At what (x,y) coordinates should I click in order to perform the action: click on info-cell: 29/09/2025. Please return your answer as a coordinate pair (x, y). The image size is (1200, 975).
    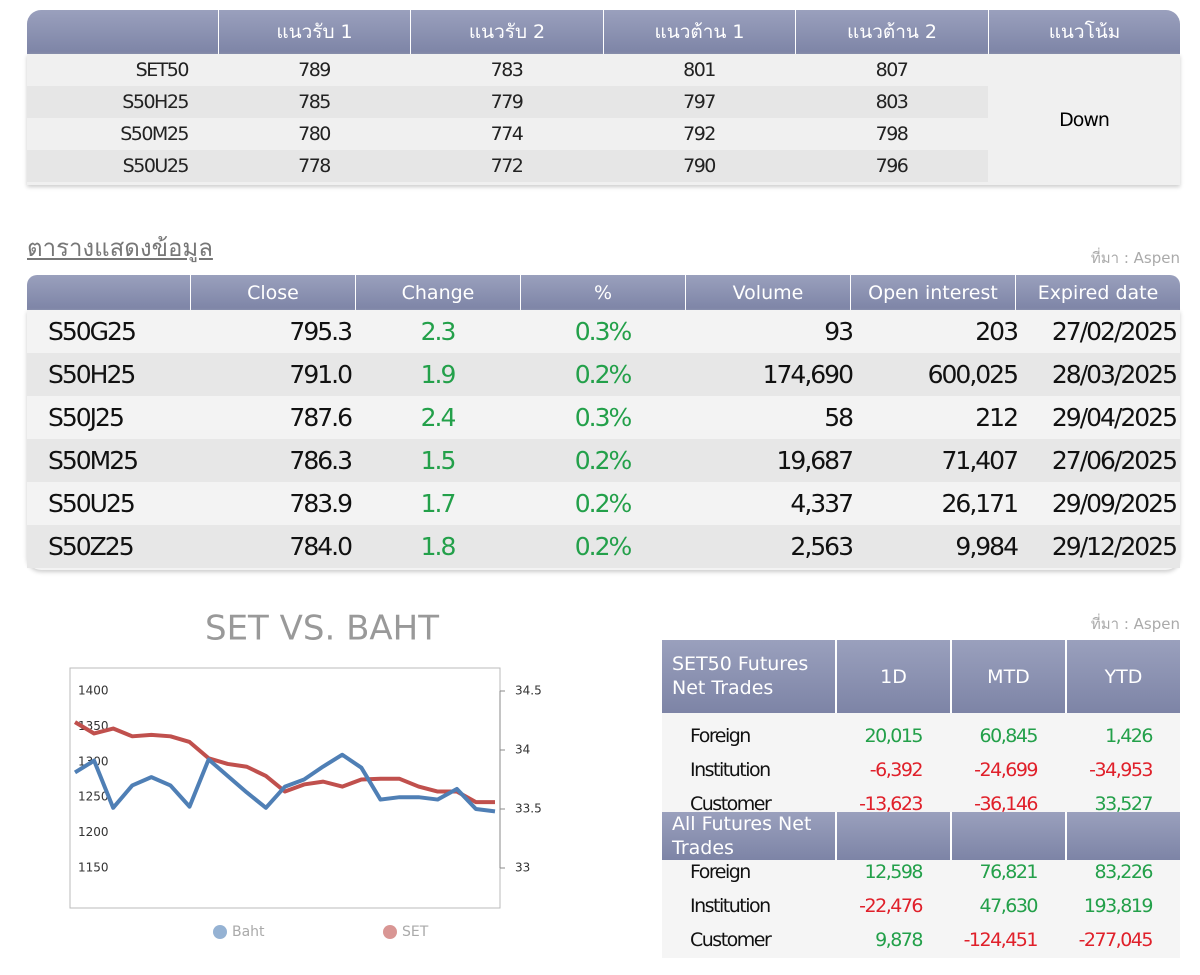
    Looking at the image, I should click on (1114, 503).